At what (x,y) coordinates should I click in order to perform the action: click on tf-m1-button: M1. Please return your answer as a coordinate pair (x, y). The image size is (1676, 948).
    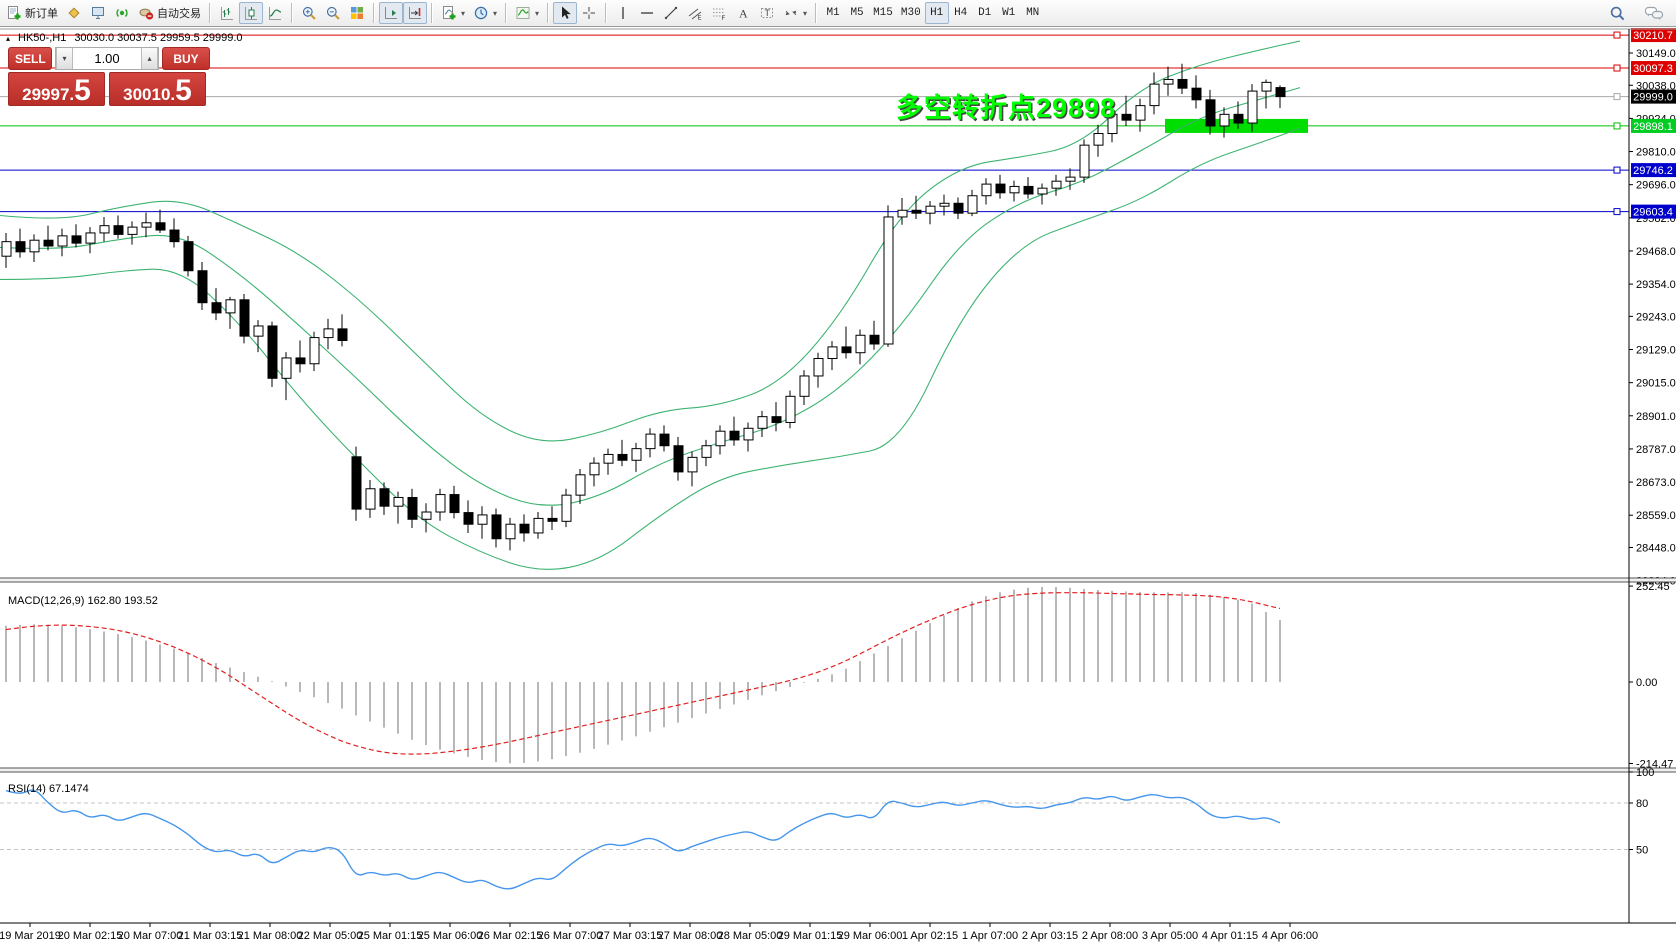
    Looking at the image, I should click on (833, 13).